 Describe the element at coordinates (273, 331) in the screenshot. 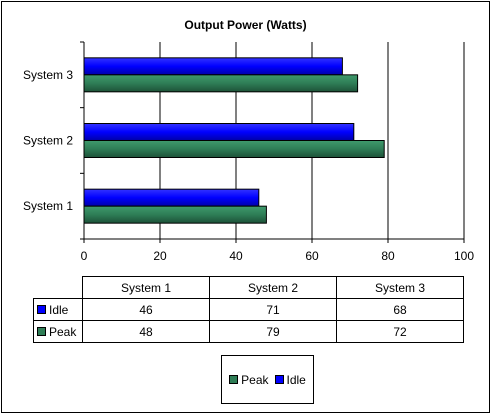

I see `table-cell: 79` at that location.